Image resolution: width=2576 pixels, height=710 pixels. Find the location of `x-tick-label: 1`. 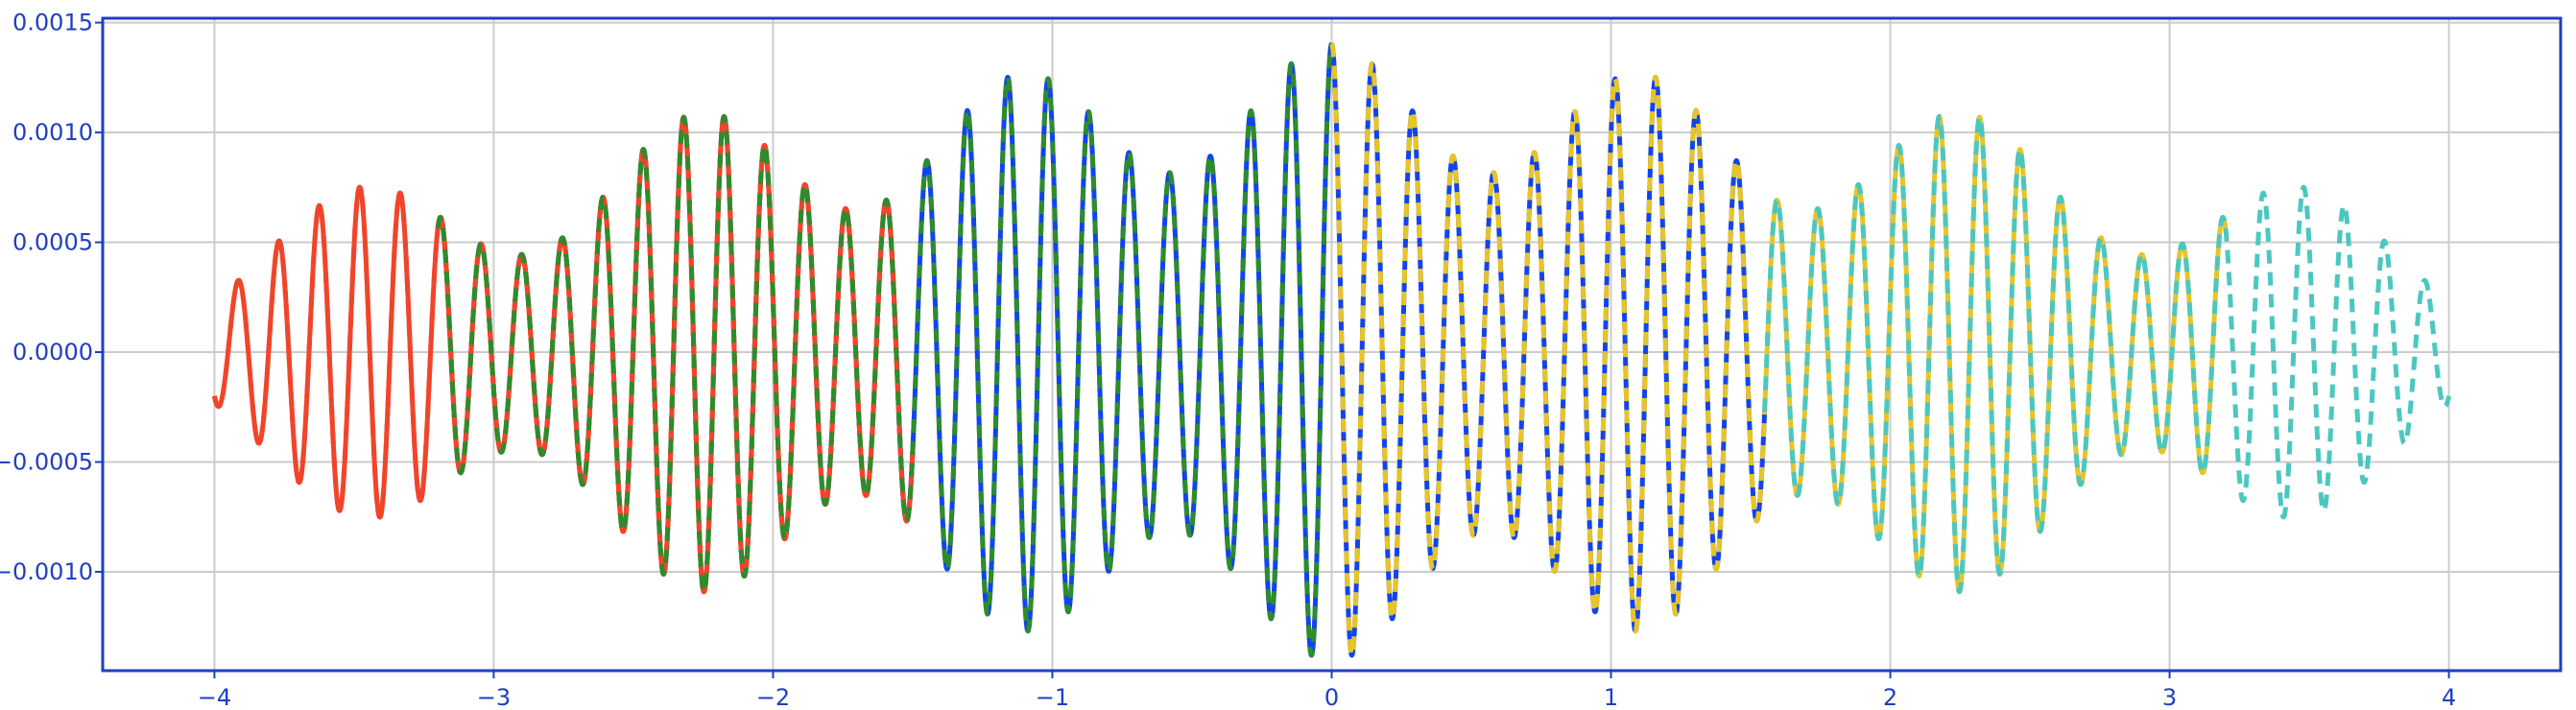

x-tick-label: 1 is located at coordinates (1611, 697).